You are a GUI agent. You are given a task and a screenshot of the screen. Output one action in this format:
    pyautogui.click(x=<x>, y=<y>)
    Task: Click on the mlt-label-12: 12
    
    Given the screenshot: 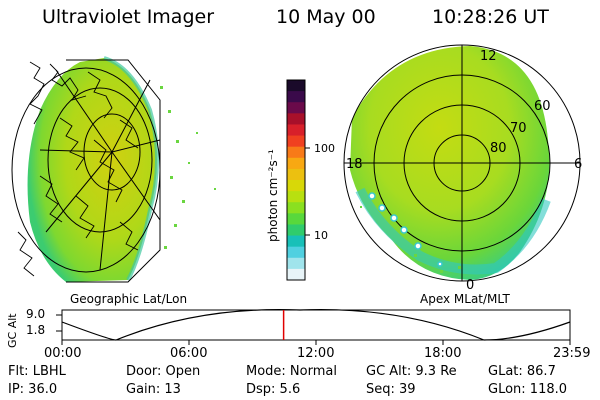 What is the action you would take?
    pyautogui.click(x=488, y=56)
    